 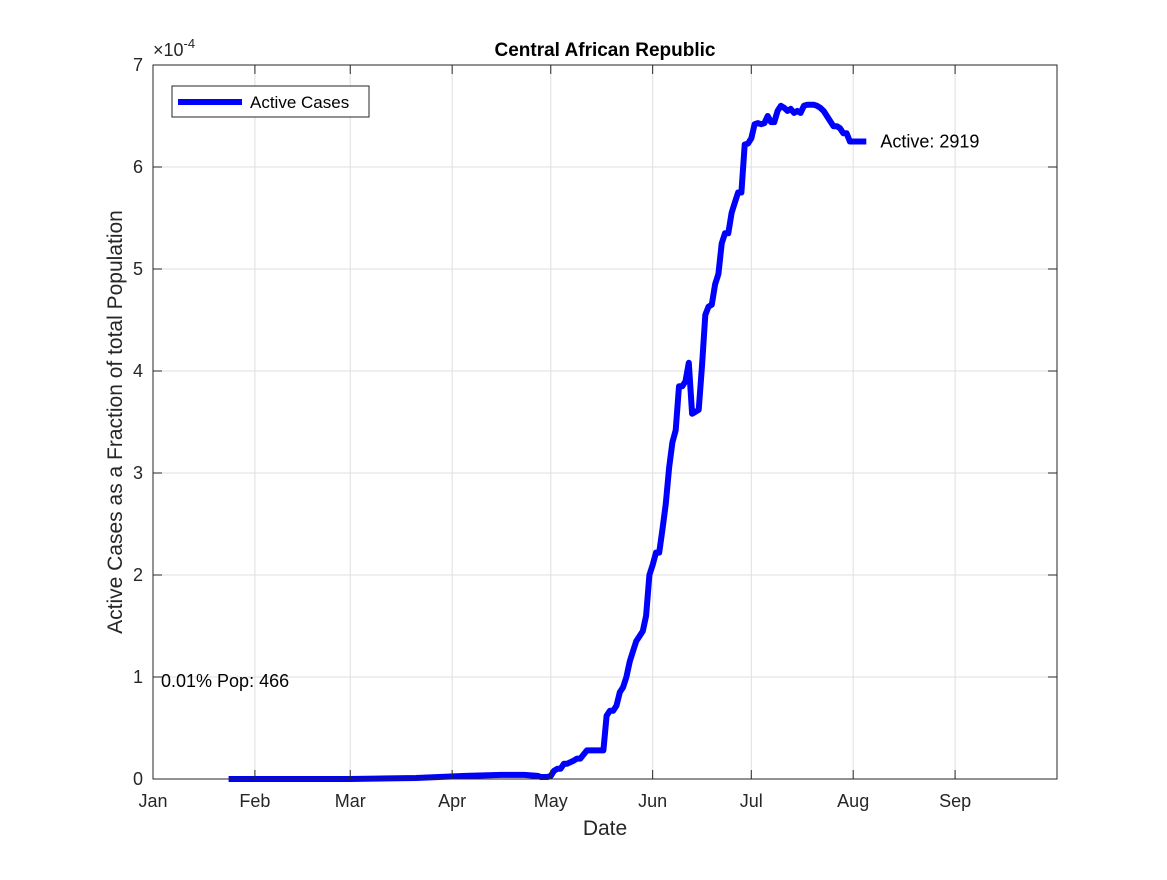 I want to click on x-tick-label: Apr, so click(x=452, y=801).